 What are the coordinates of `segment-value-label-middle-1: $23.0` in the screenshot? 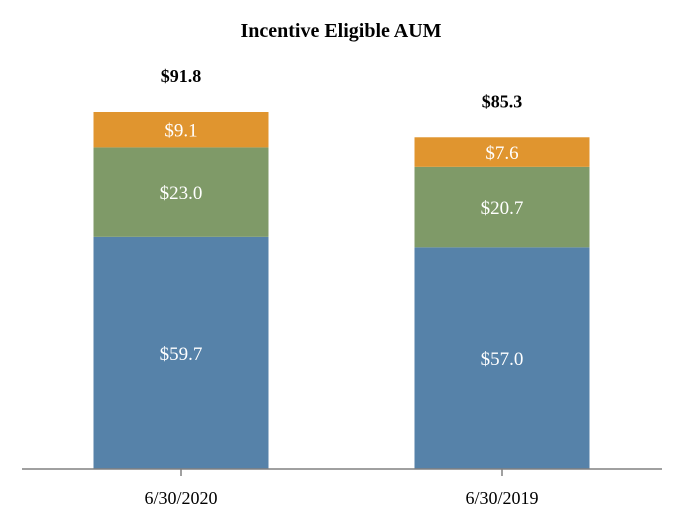 It's located at (181, 193).